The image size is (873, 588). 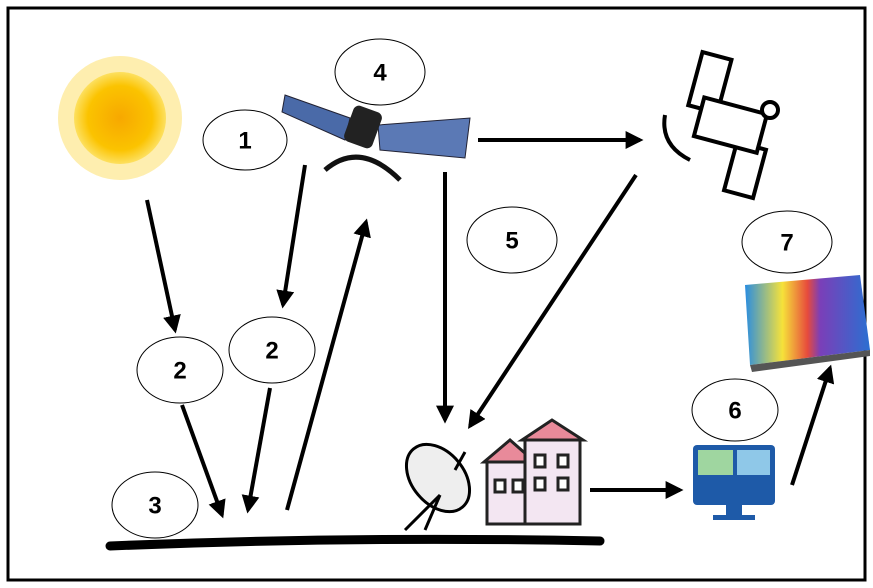 What do you see at coordinates (721, 125) in the screenshot?
I see `relay-satellite-icon` at bounding box center [721, 125].